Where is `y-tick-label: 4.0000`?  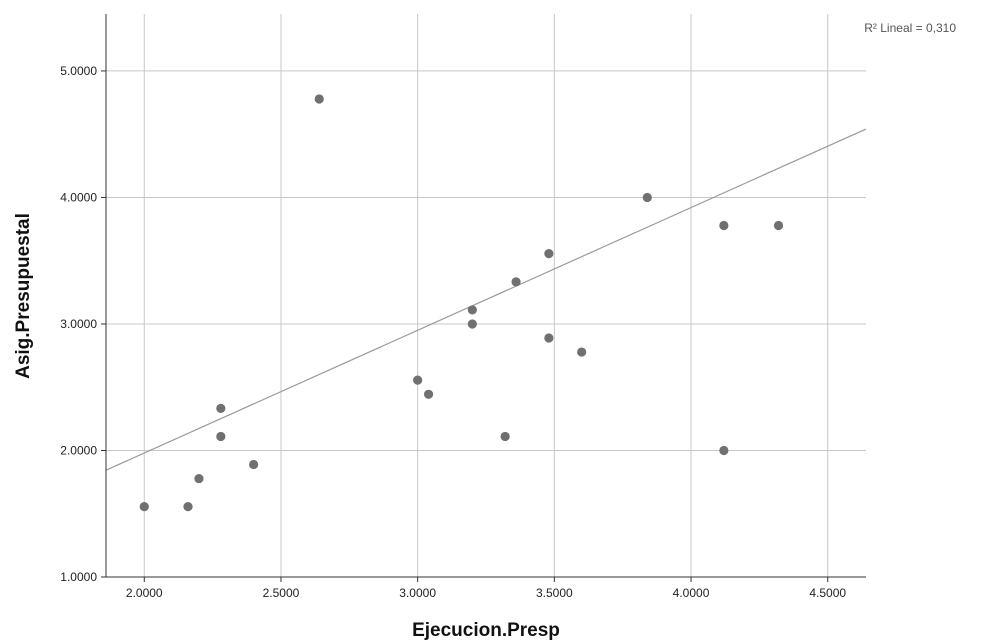 y-tick-label: 4.0000 is located at coordinates (78, 197).